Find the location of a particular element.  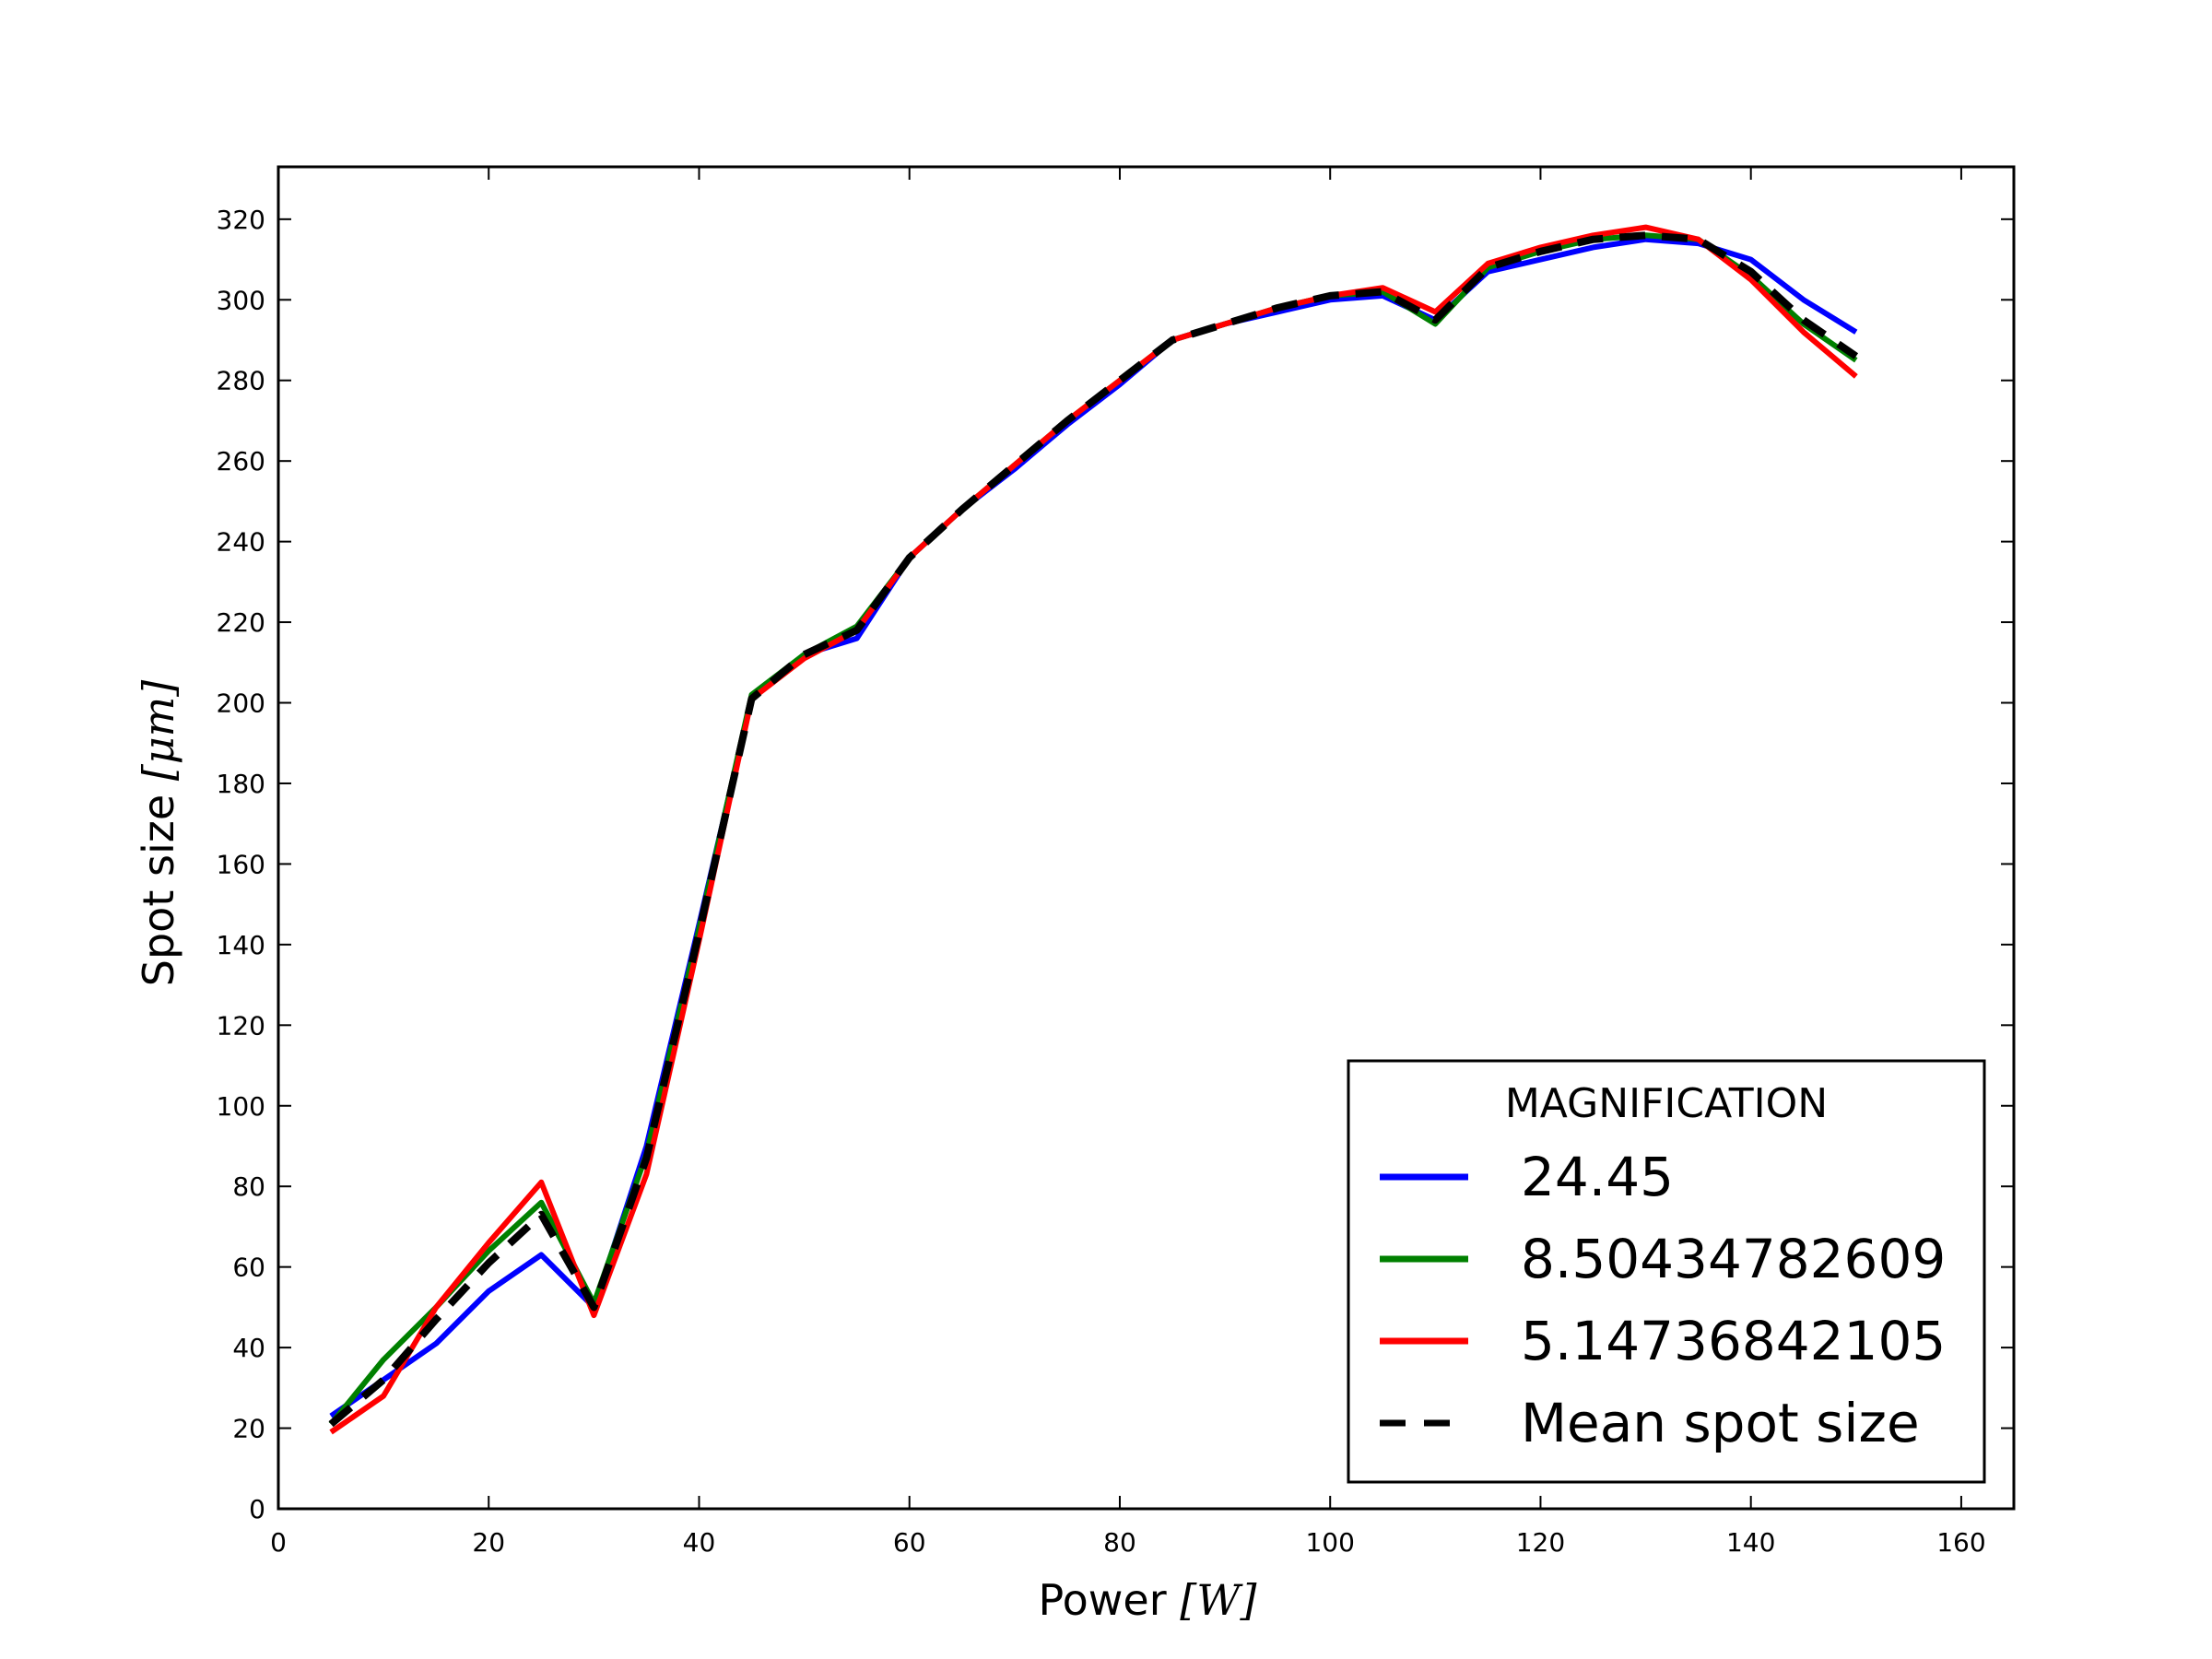

x-tick-label: 140 is located at coordinates (1750, 1542).